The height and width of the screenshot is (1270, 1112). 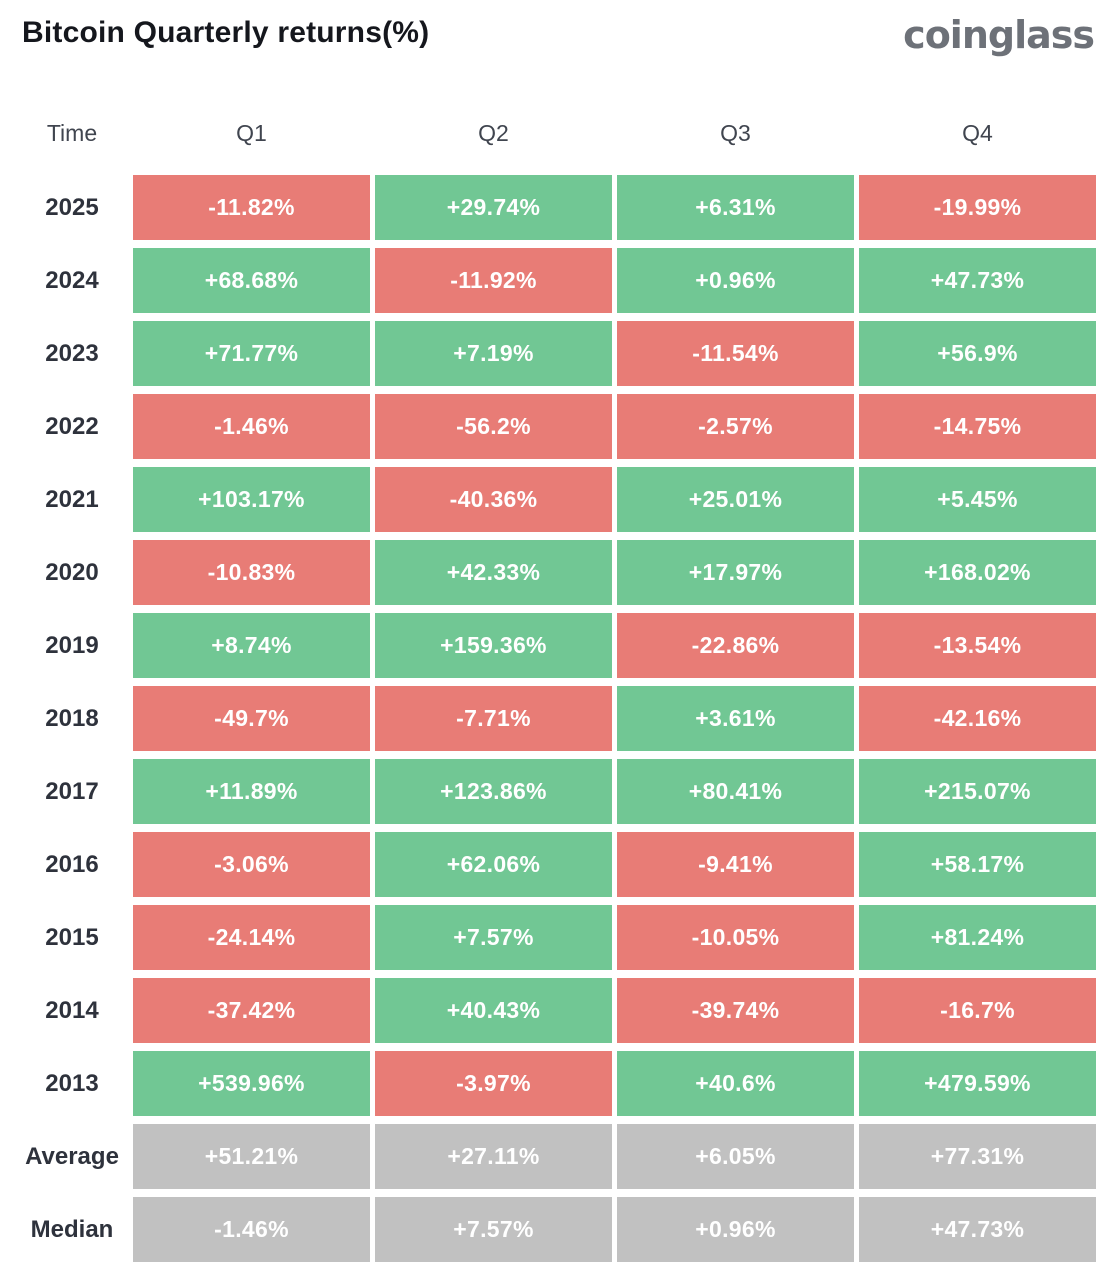 I want to click on column-header-q4: Q4, so click(x=977, y=133).